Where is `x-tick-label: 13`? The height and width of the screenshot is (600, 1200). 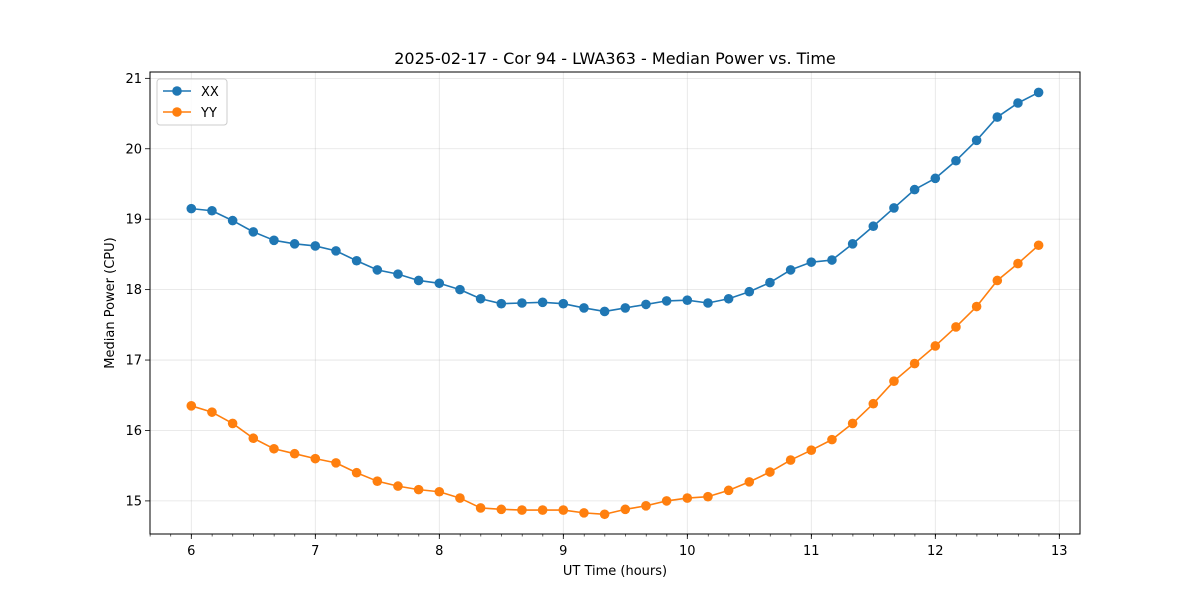
x-tick-label: 13 is located at coordinates (1059, 551).